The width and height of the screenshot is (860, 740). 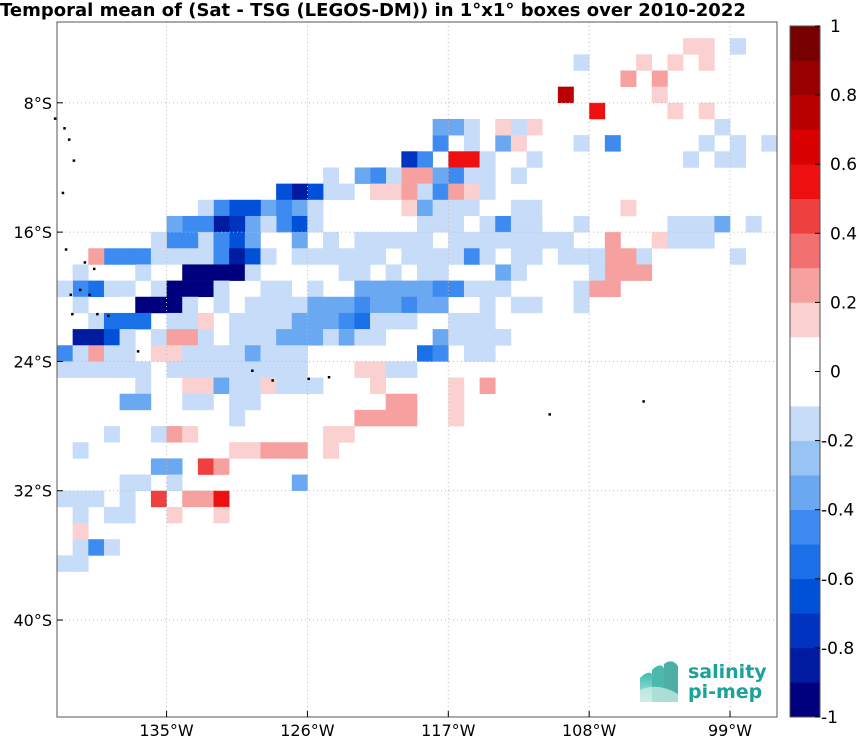 What do you see at coordinates (835, 27) in the screenshot?
I see `colorbar-label: 1` at bounding box center [835, 27].